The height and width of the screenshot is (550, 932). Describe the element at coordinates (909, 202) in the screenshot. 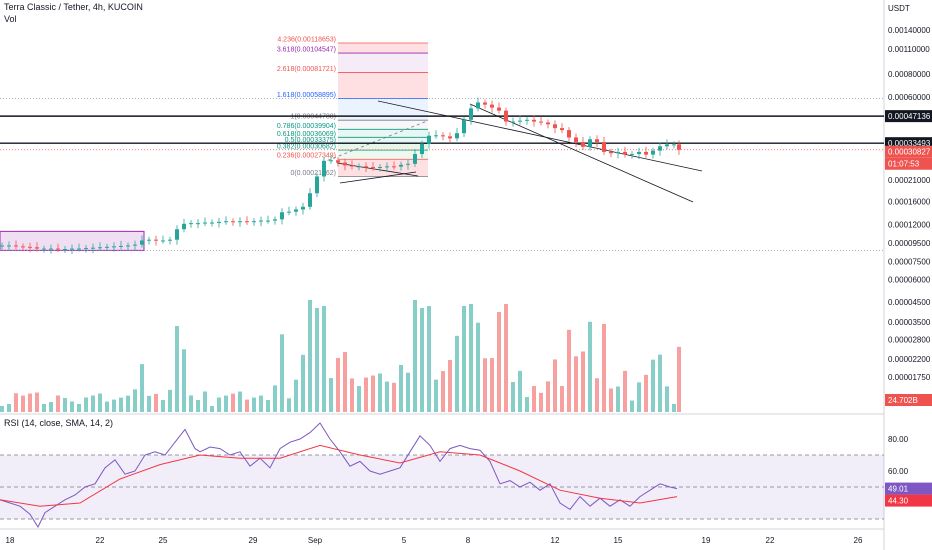

I see `price-tick-label: 0.00016000` at that location.